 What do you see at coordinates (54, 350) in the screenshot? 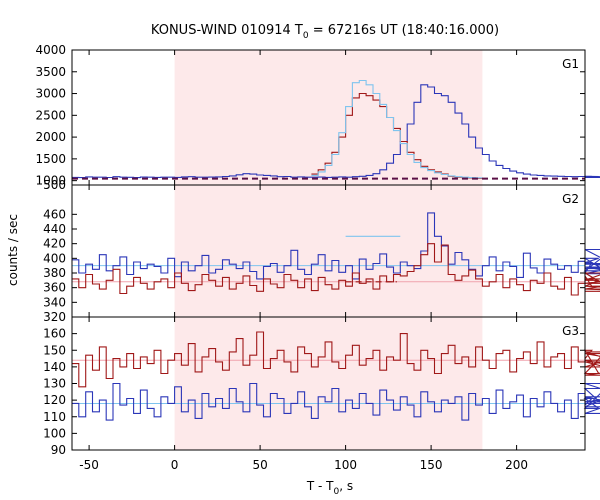
I see `y-tick-label: 150` at bounding box center [54, 350].